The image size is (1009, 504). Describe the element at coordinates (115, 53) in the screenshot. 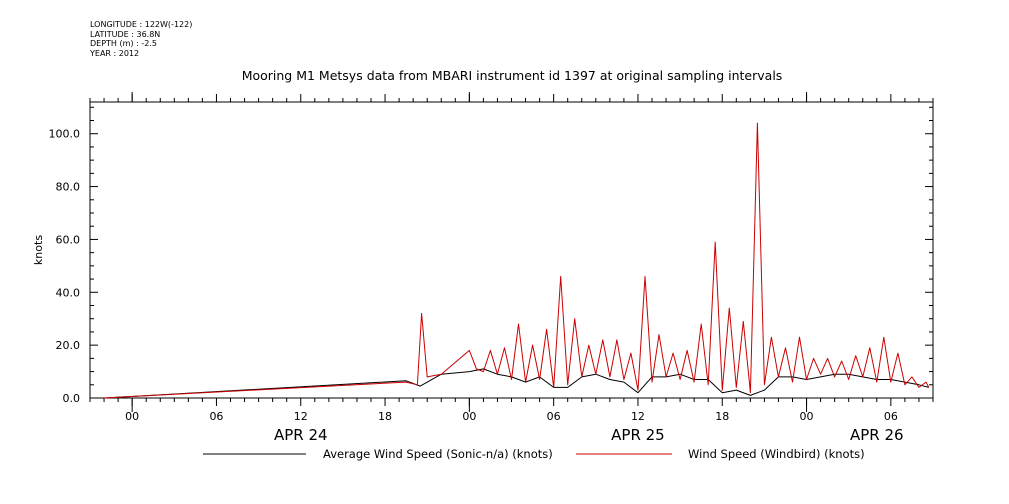

I see `year-text: YEAR : 2012` at that location.